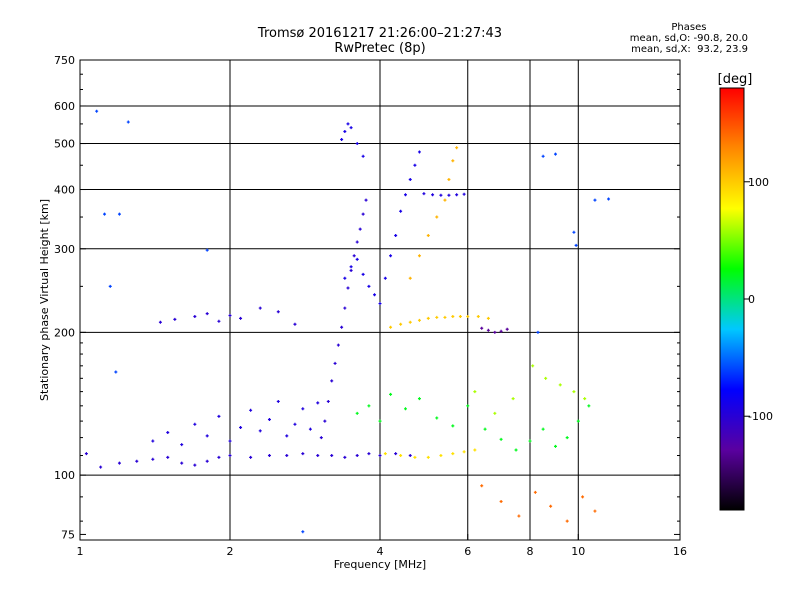 The width and height of the screenshot is (800, 600). Describe the element at coordinates (44, 300) in the screenshot. I see `y-axis-label: Stationary phase Virtual Height [km]` at that location.